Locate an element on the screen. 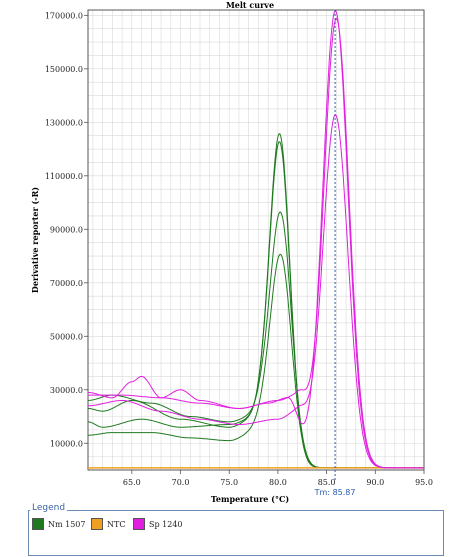 The width and height of the screenshot is (474, 557). legend-box is located at coordinates (236, 533).